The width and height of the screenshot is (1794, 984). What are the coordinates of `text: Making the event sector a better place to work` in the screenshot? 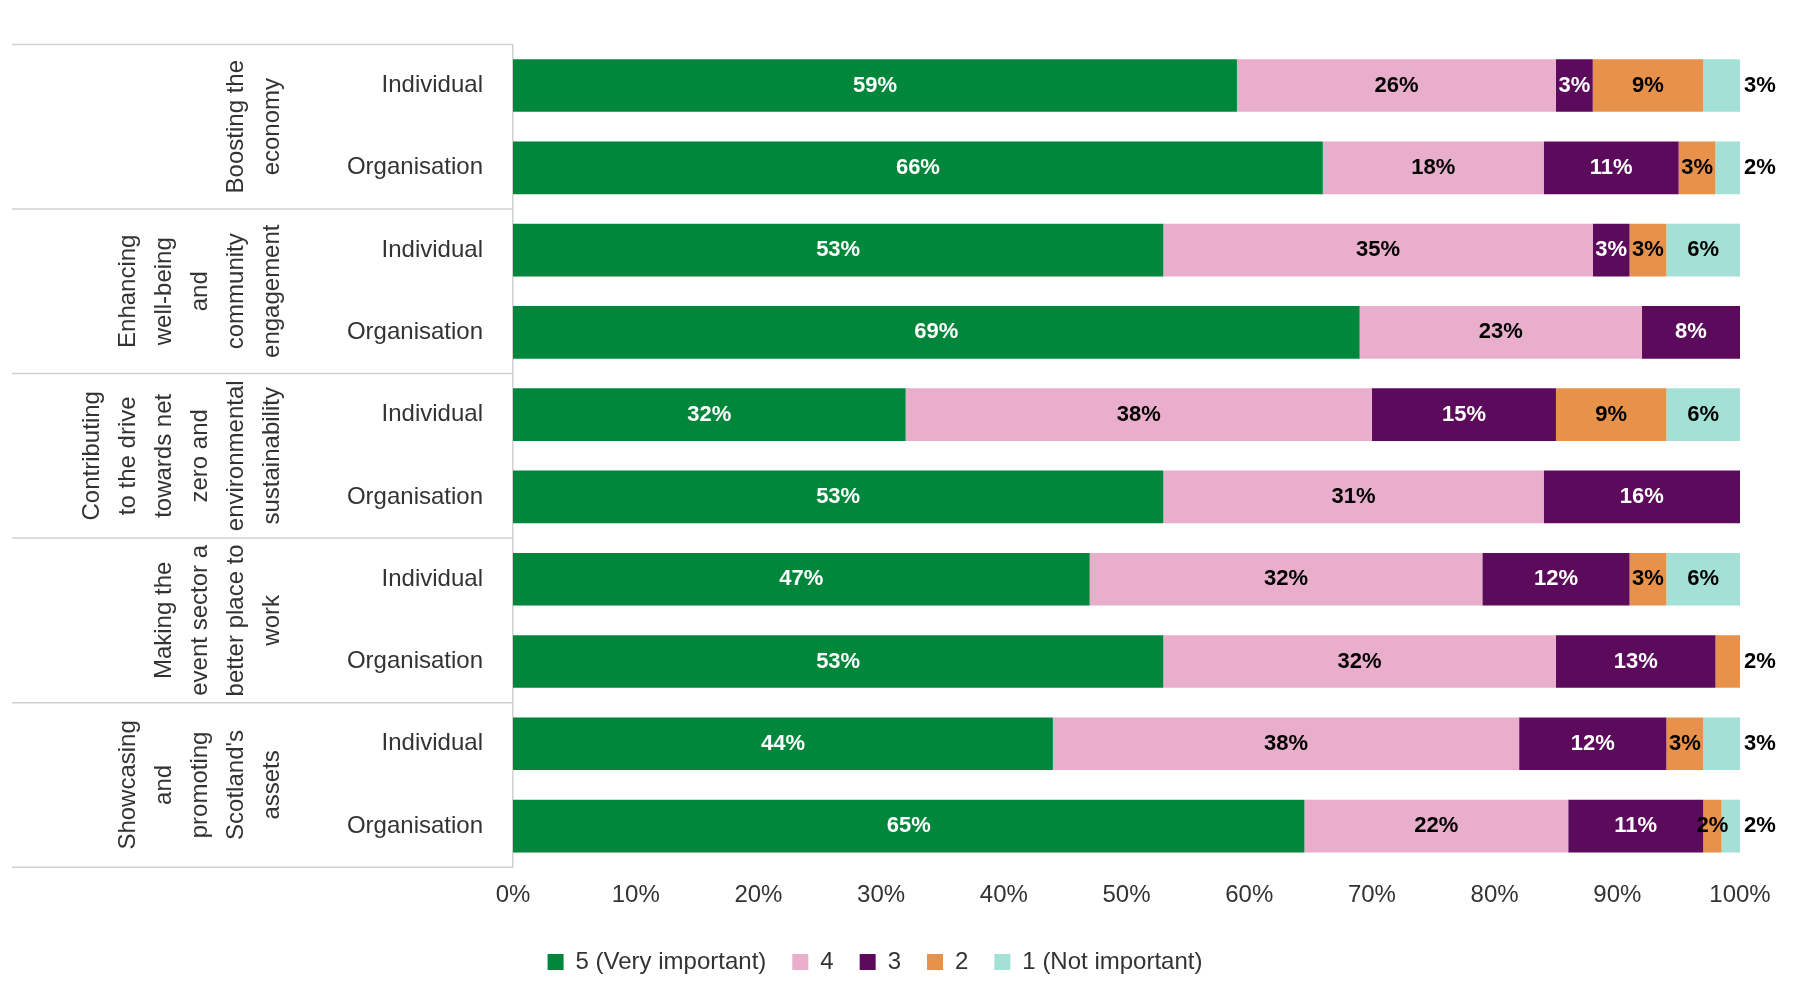 It's located at (216, 620).